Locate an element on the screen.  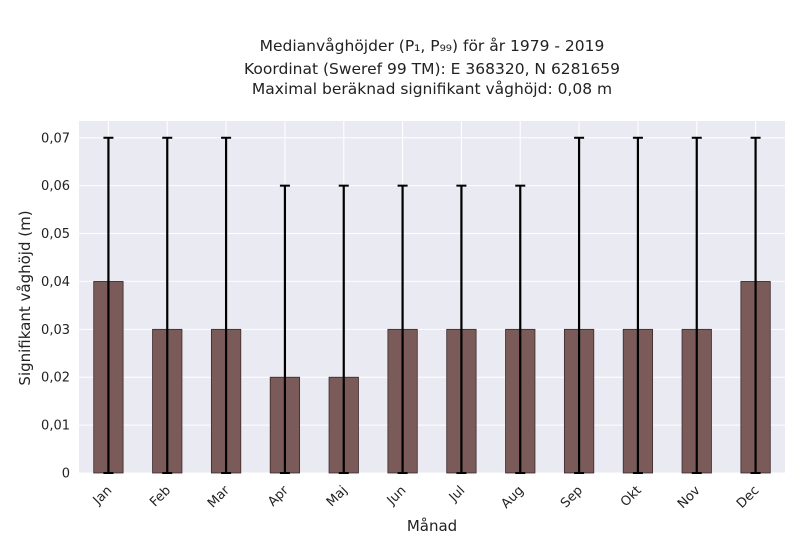
error-bar-aug is located at coordinates (520, 329).